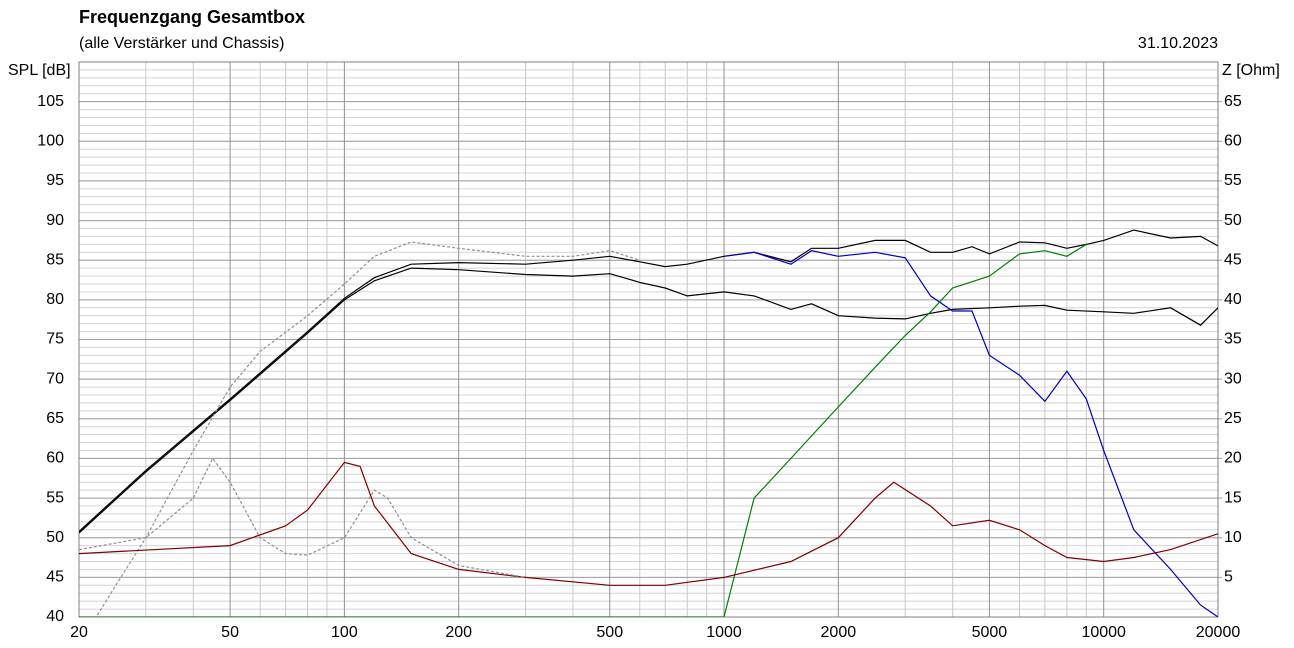 This screenshot has width=1294, height=648. I want to click on y-tick-label: 75, so click(55, 339).